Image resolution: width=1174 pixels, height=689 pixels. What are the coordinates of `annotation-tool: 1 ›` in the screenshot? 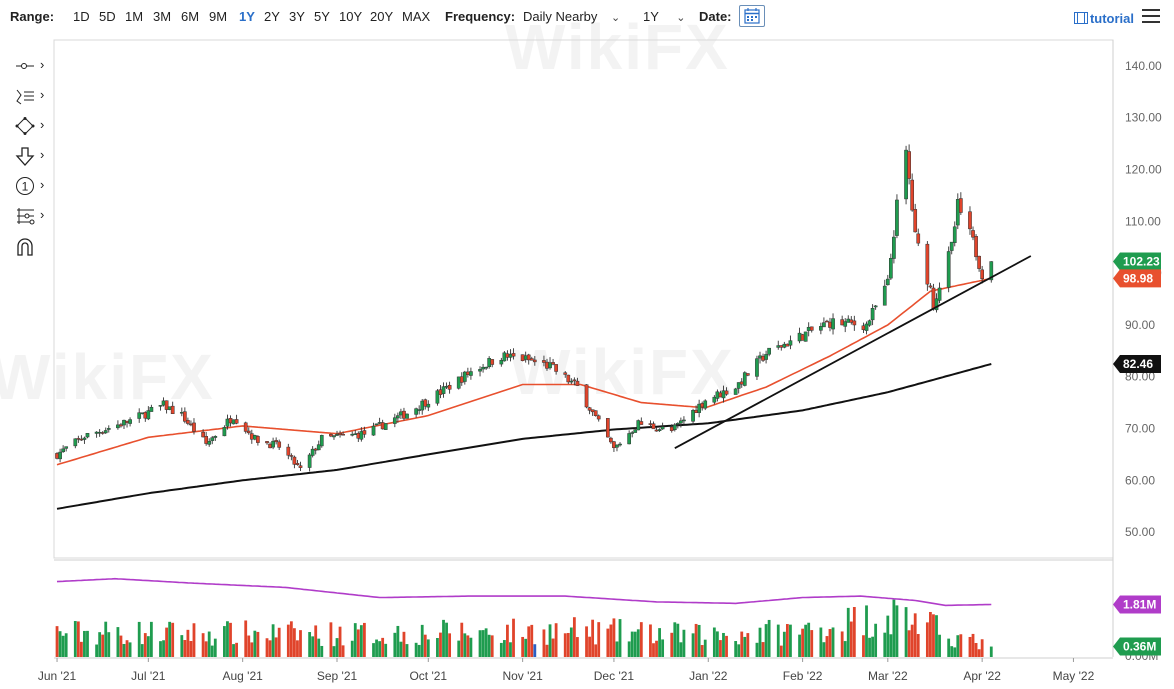 It's located at (32, 186).